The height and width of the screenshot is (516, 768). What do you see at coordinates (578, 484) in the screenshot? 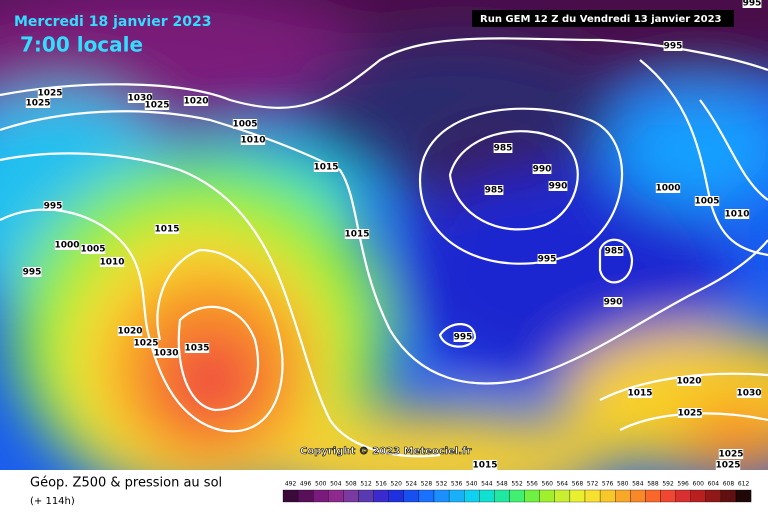
I see `scale-label: 568` at bounding box center [578, 484].